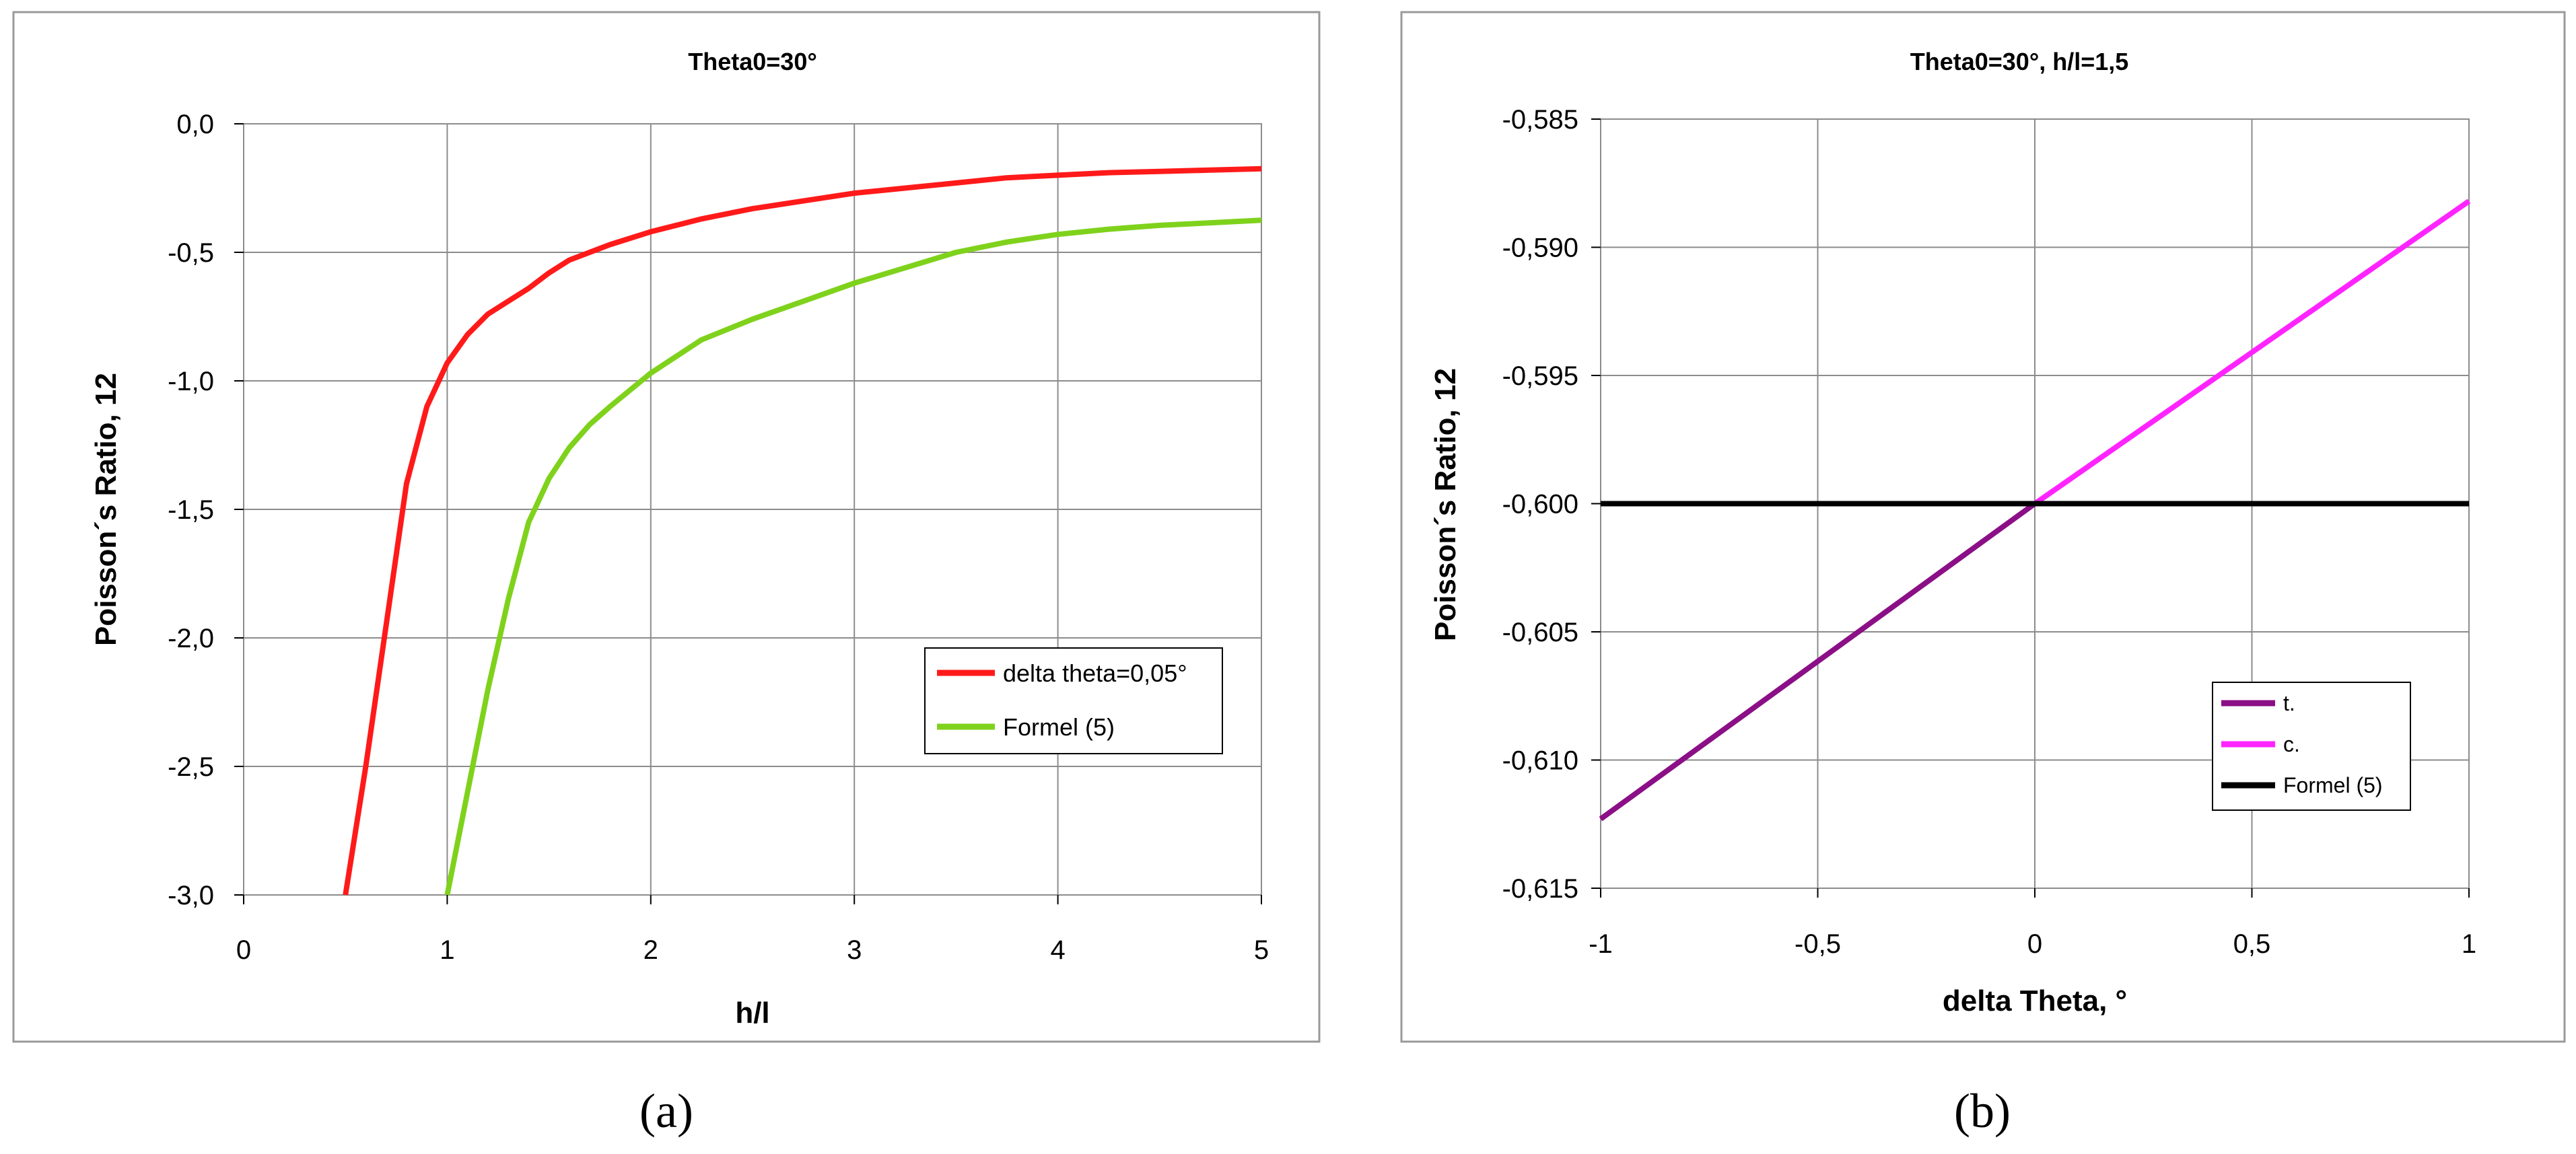 The width and height of the screenshot is (2576, 1154). I want to click on x-tick-label: 2, so click(650, 950).